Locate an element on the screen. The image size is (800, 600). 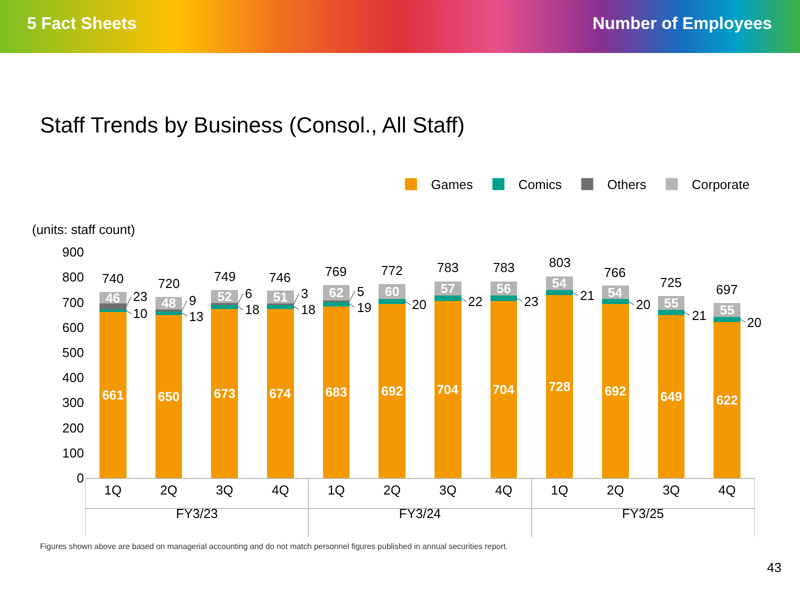
data-label: 650 is located at coordinates (169, 396).